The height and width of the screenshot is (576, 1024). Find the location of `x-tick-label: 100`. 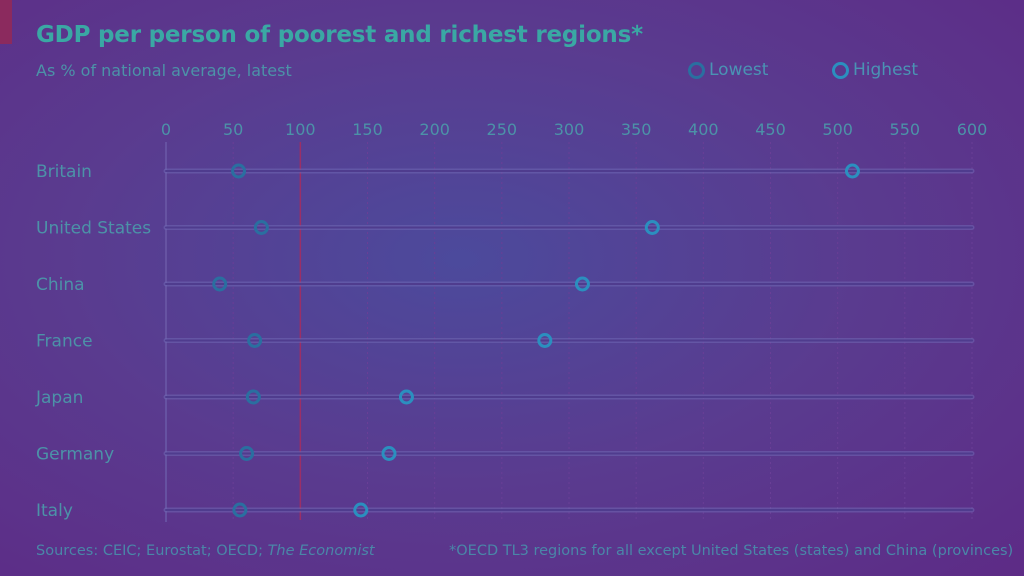

x-tick-label: 100 is located at coordinates (300, 129).